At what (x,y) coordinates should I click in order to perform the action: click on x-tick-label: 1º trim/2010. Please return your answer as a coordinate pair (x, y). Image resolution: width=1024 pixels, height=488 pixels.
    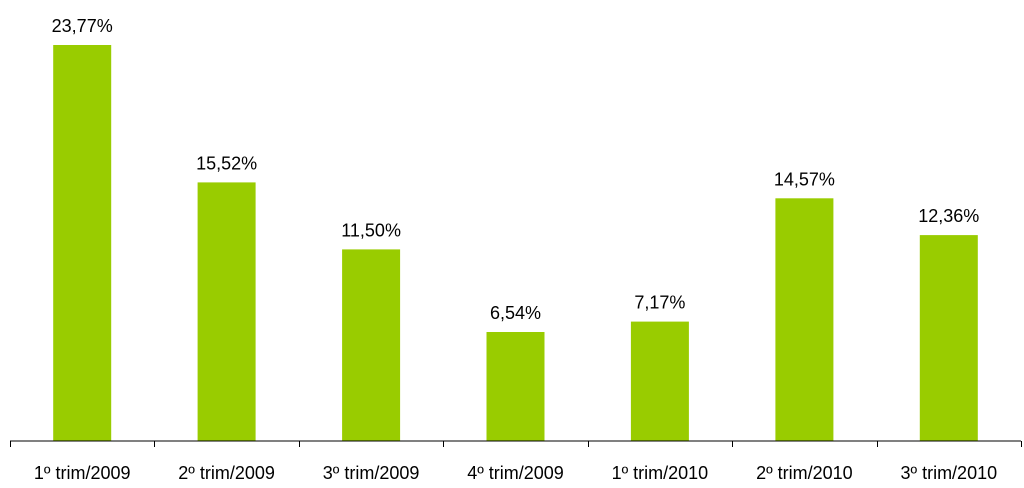
    Looking at the image, I should click on (660, 473).